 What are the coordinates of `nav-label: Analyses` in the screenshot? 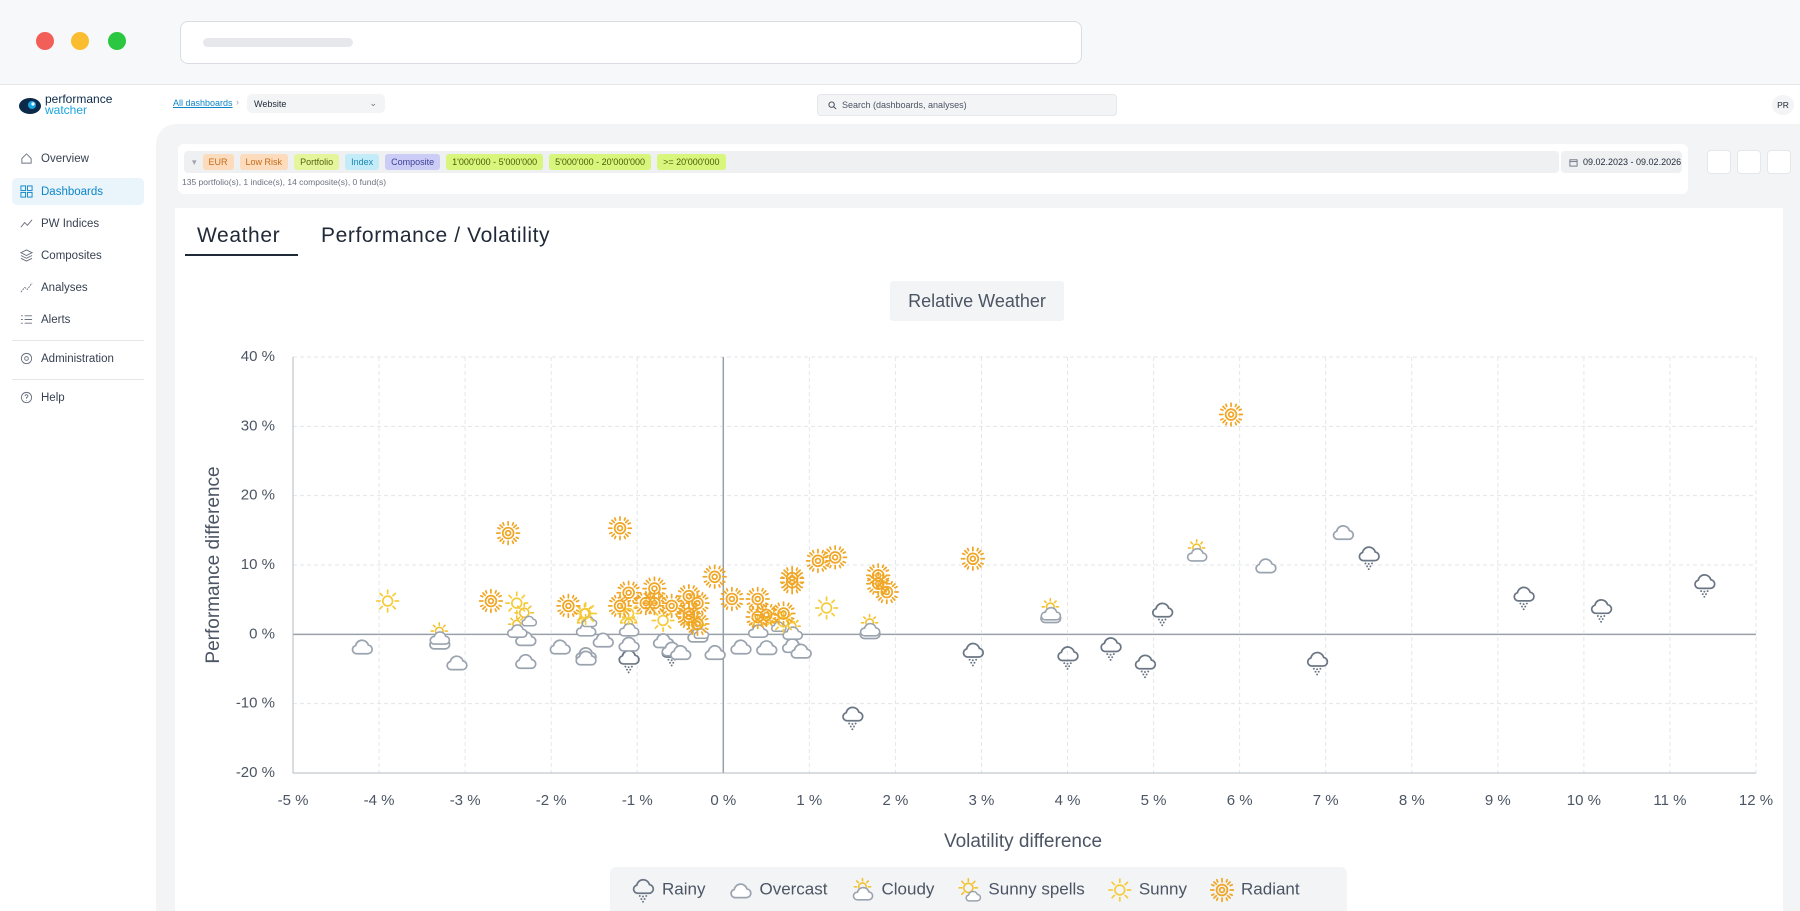 It's located at (64, 287).